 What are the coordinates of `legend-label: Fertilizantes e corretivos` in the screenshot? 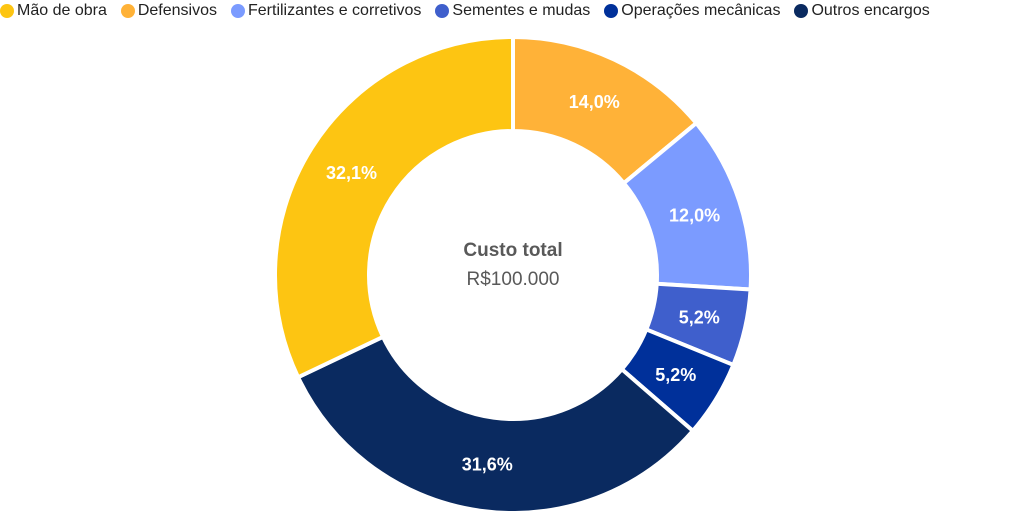 It's located at (335, 10).